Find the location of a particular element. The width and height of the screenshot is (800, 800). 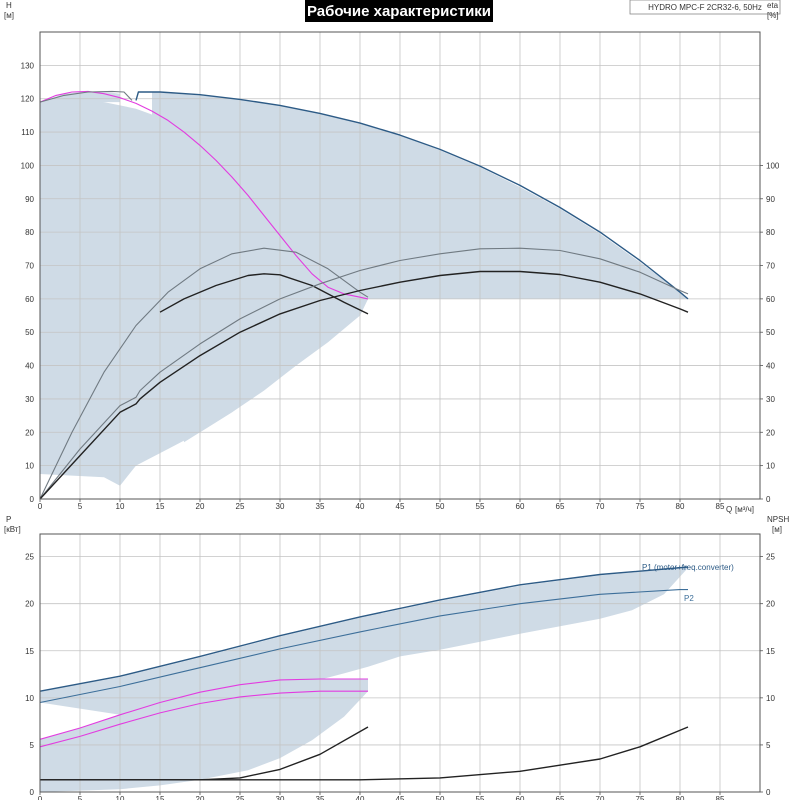

top-x-tick-label: 65 is located at coordinates (560, 506).